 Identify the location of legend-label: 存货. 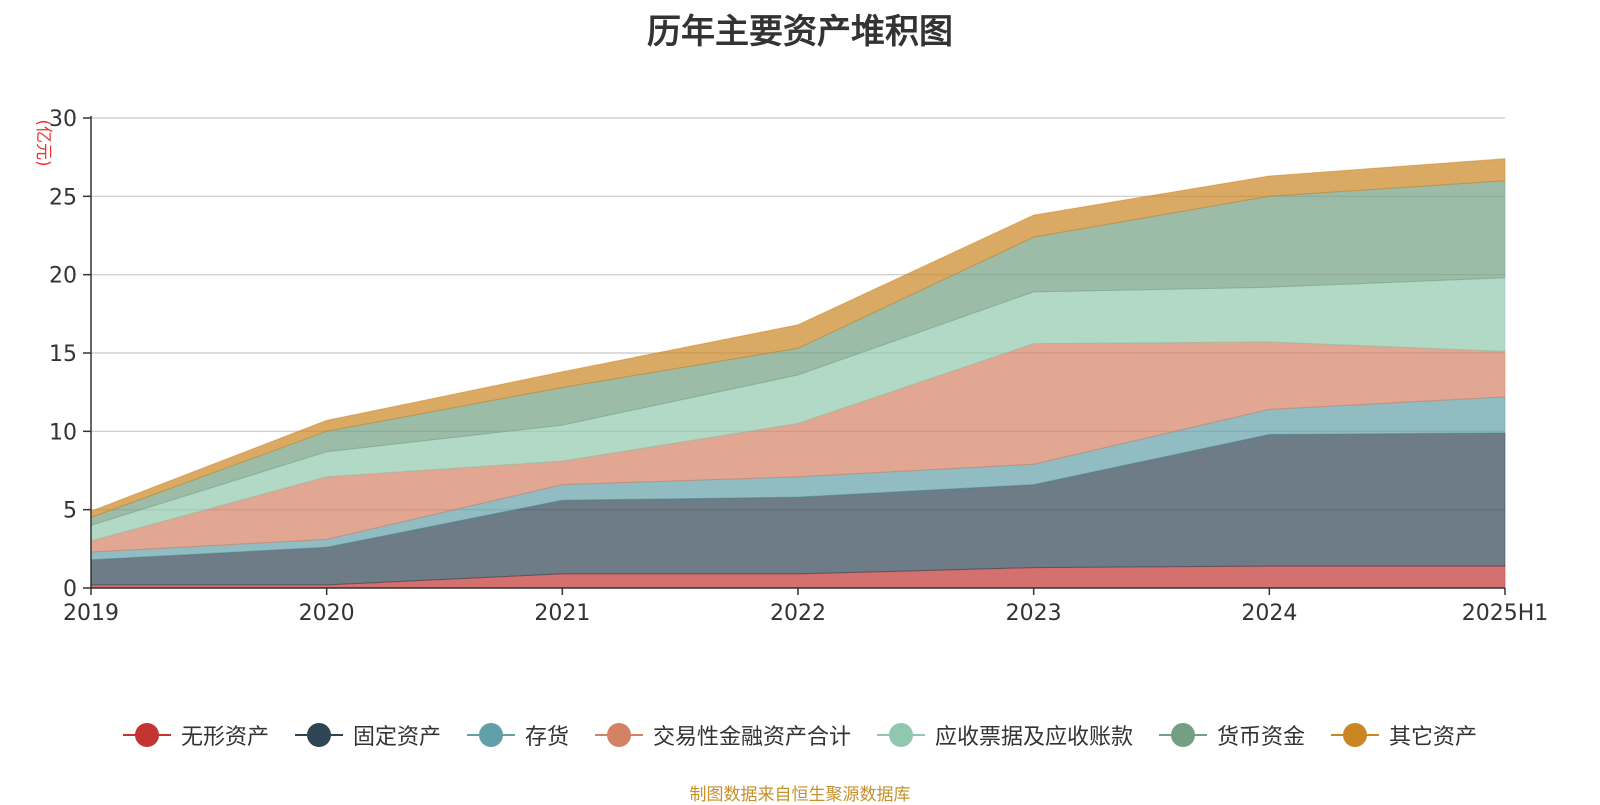
(546, 737).